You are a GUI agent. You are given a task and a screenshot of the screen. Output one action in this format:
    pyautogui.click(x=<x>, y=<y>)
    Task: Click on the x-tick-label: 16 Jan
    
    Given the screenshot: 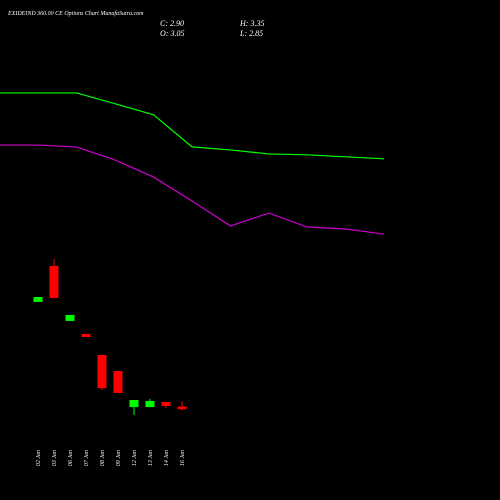 What is the action you would take?
    pyautogui.click(x=183, y=458)
    